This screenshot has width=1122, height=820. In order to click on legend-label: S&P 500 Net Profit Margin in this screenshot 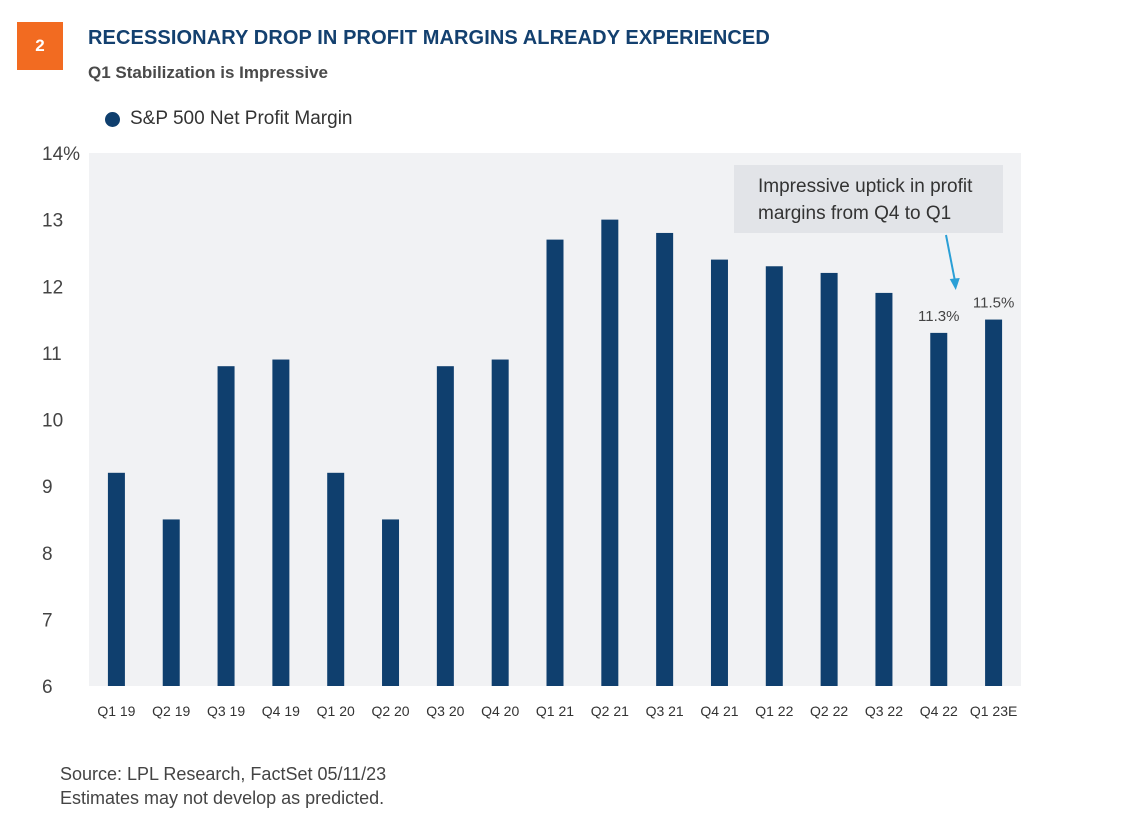, I will do `click(241, 118)`.